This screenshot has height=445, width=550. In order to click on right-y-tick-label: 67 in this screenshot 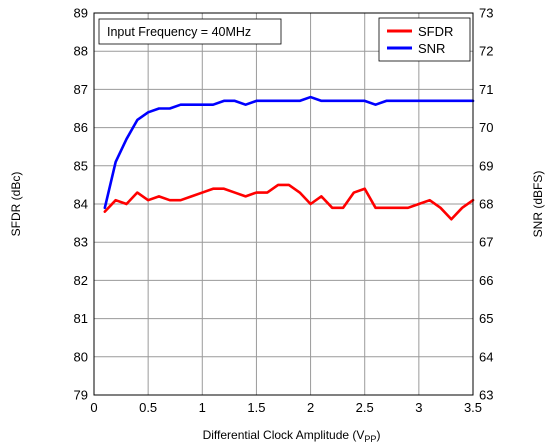, I will do `click(486, 242)`.